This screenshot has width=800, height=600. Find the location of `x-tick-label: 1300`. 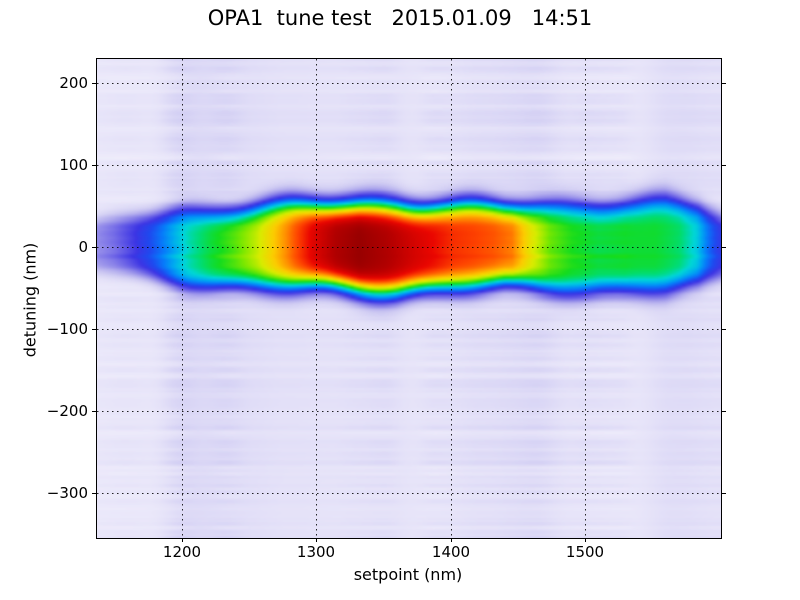

x-tick-label: 1300 is located at coordinates (316, 552).